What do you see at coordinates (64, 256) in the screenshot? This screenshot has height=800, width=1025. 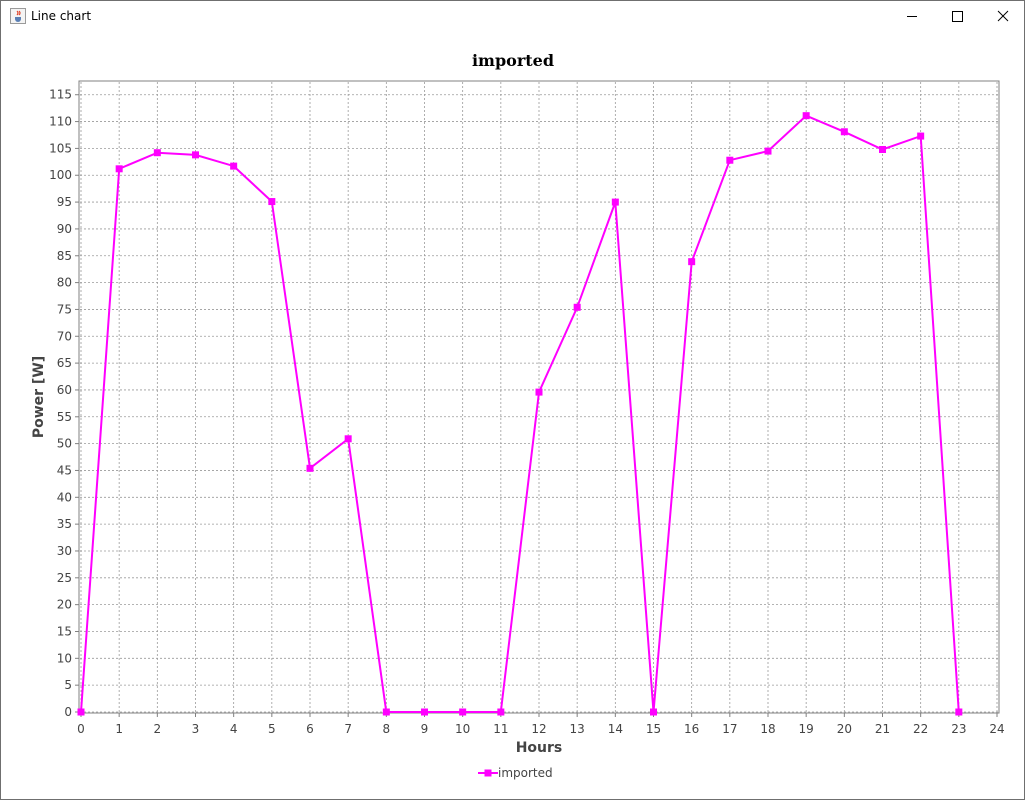 I see `y-tick-label: 85` at bounding box center [64, 256].